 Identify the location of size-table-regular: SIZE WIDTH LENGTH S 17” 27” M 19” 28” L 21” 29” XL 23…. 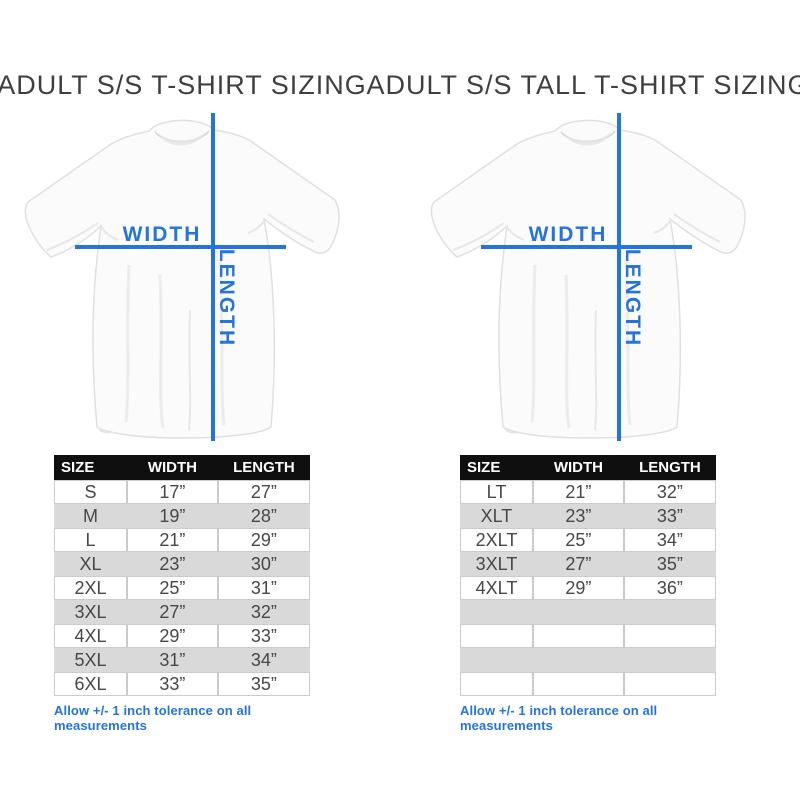
(182, 575).